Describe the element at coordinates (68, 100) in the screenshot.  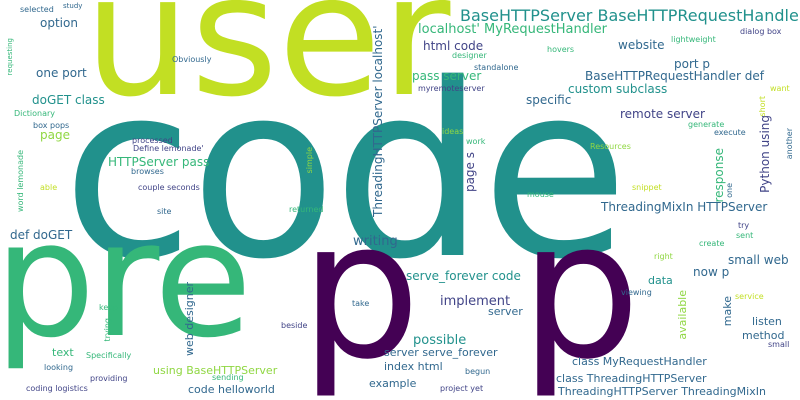
I see `word-doget-class: doGET class` at that location.